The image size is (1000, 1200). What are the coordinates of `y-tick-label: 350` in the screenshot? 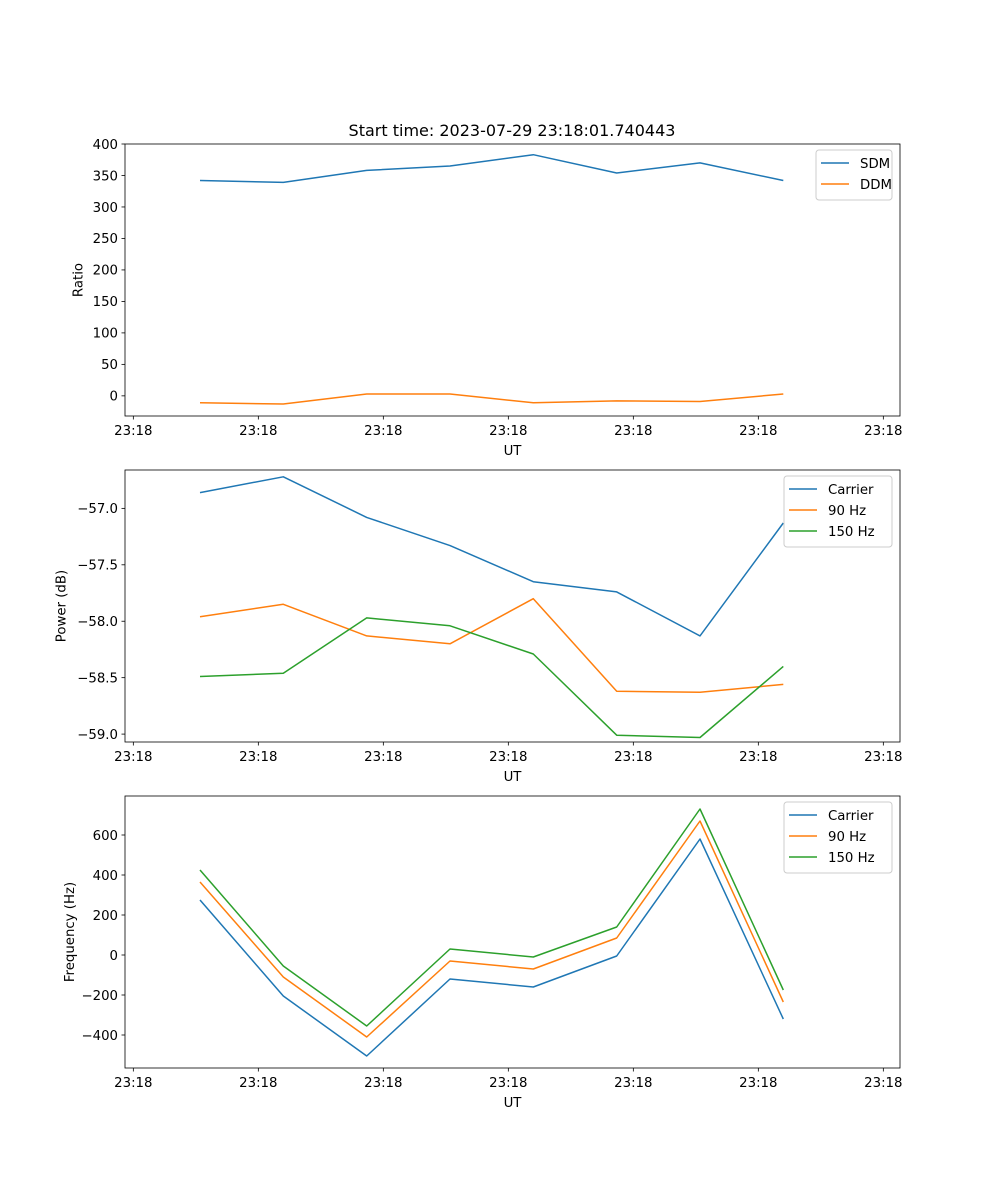 It's located at (105, 176).